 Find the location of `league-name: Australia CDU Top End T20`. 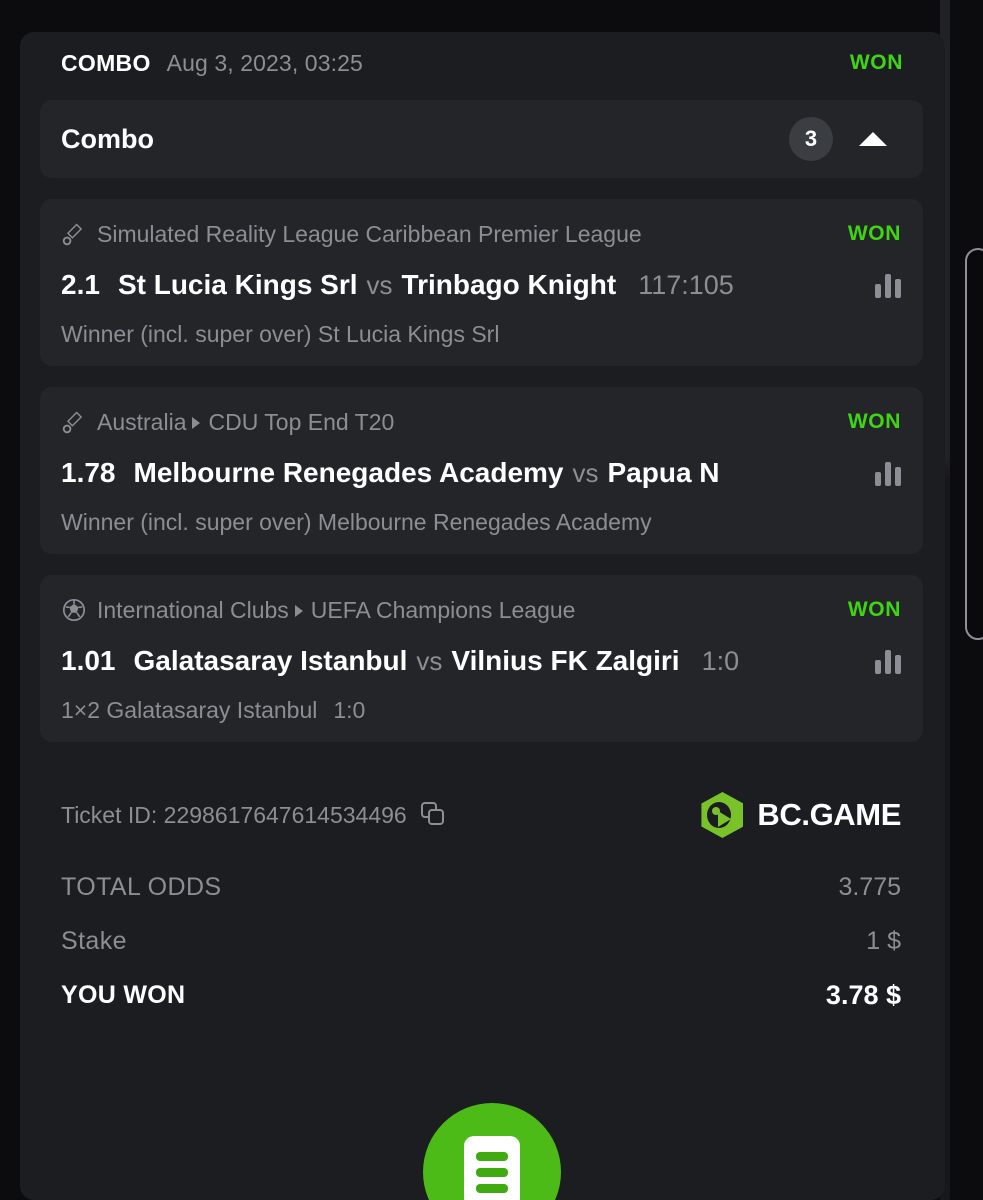

league-name: Australia CDU Top End T20 is located at coordinates (246, 422).